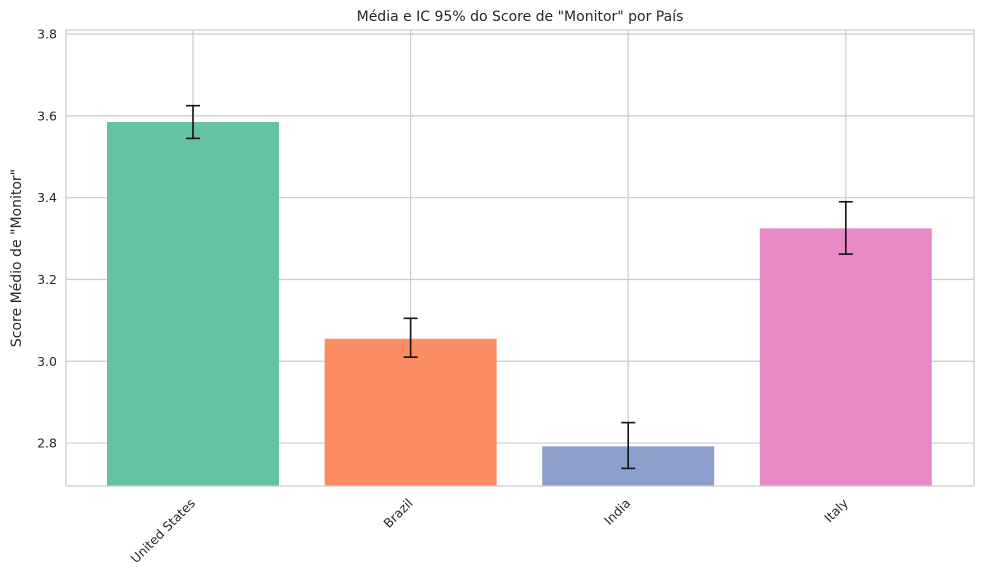 This screenshot has width=984, height=584. I want to click on x-tick-label: United States, so click(163, 531).